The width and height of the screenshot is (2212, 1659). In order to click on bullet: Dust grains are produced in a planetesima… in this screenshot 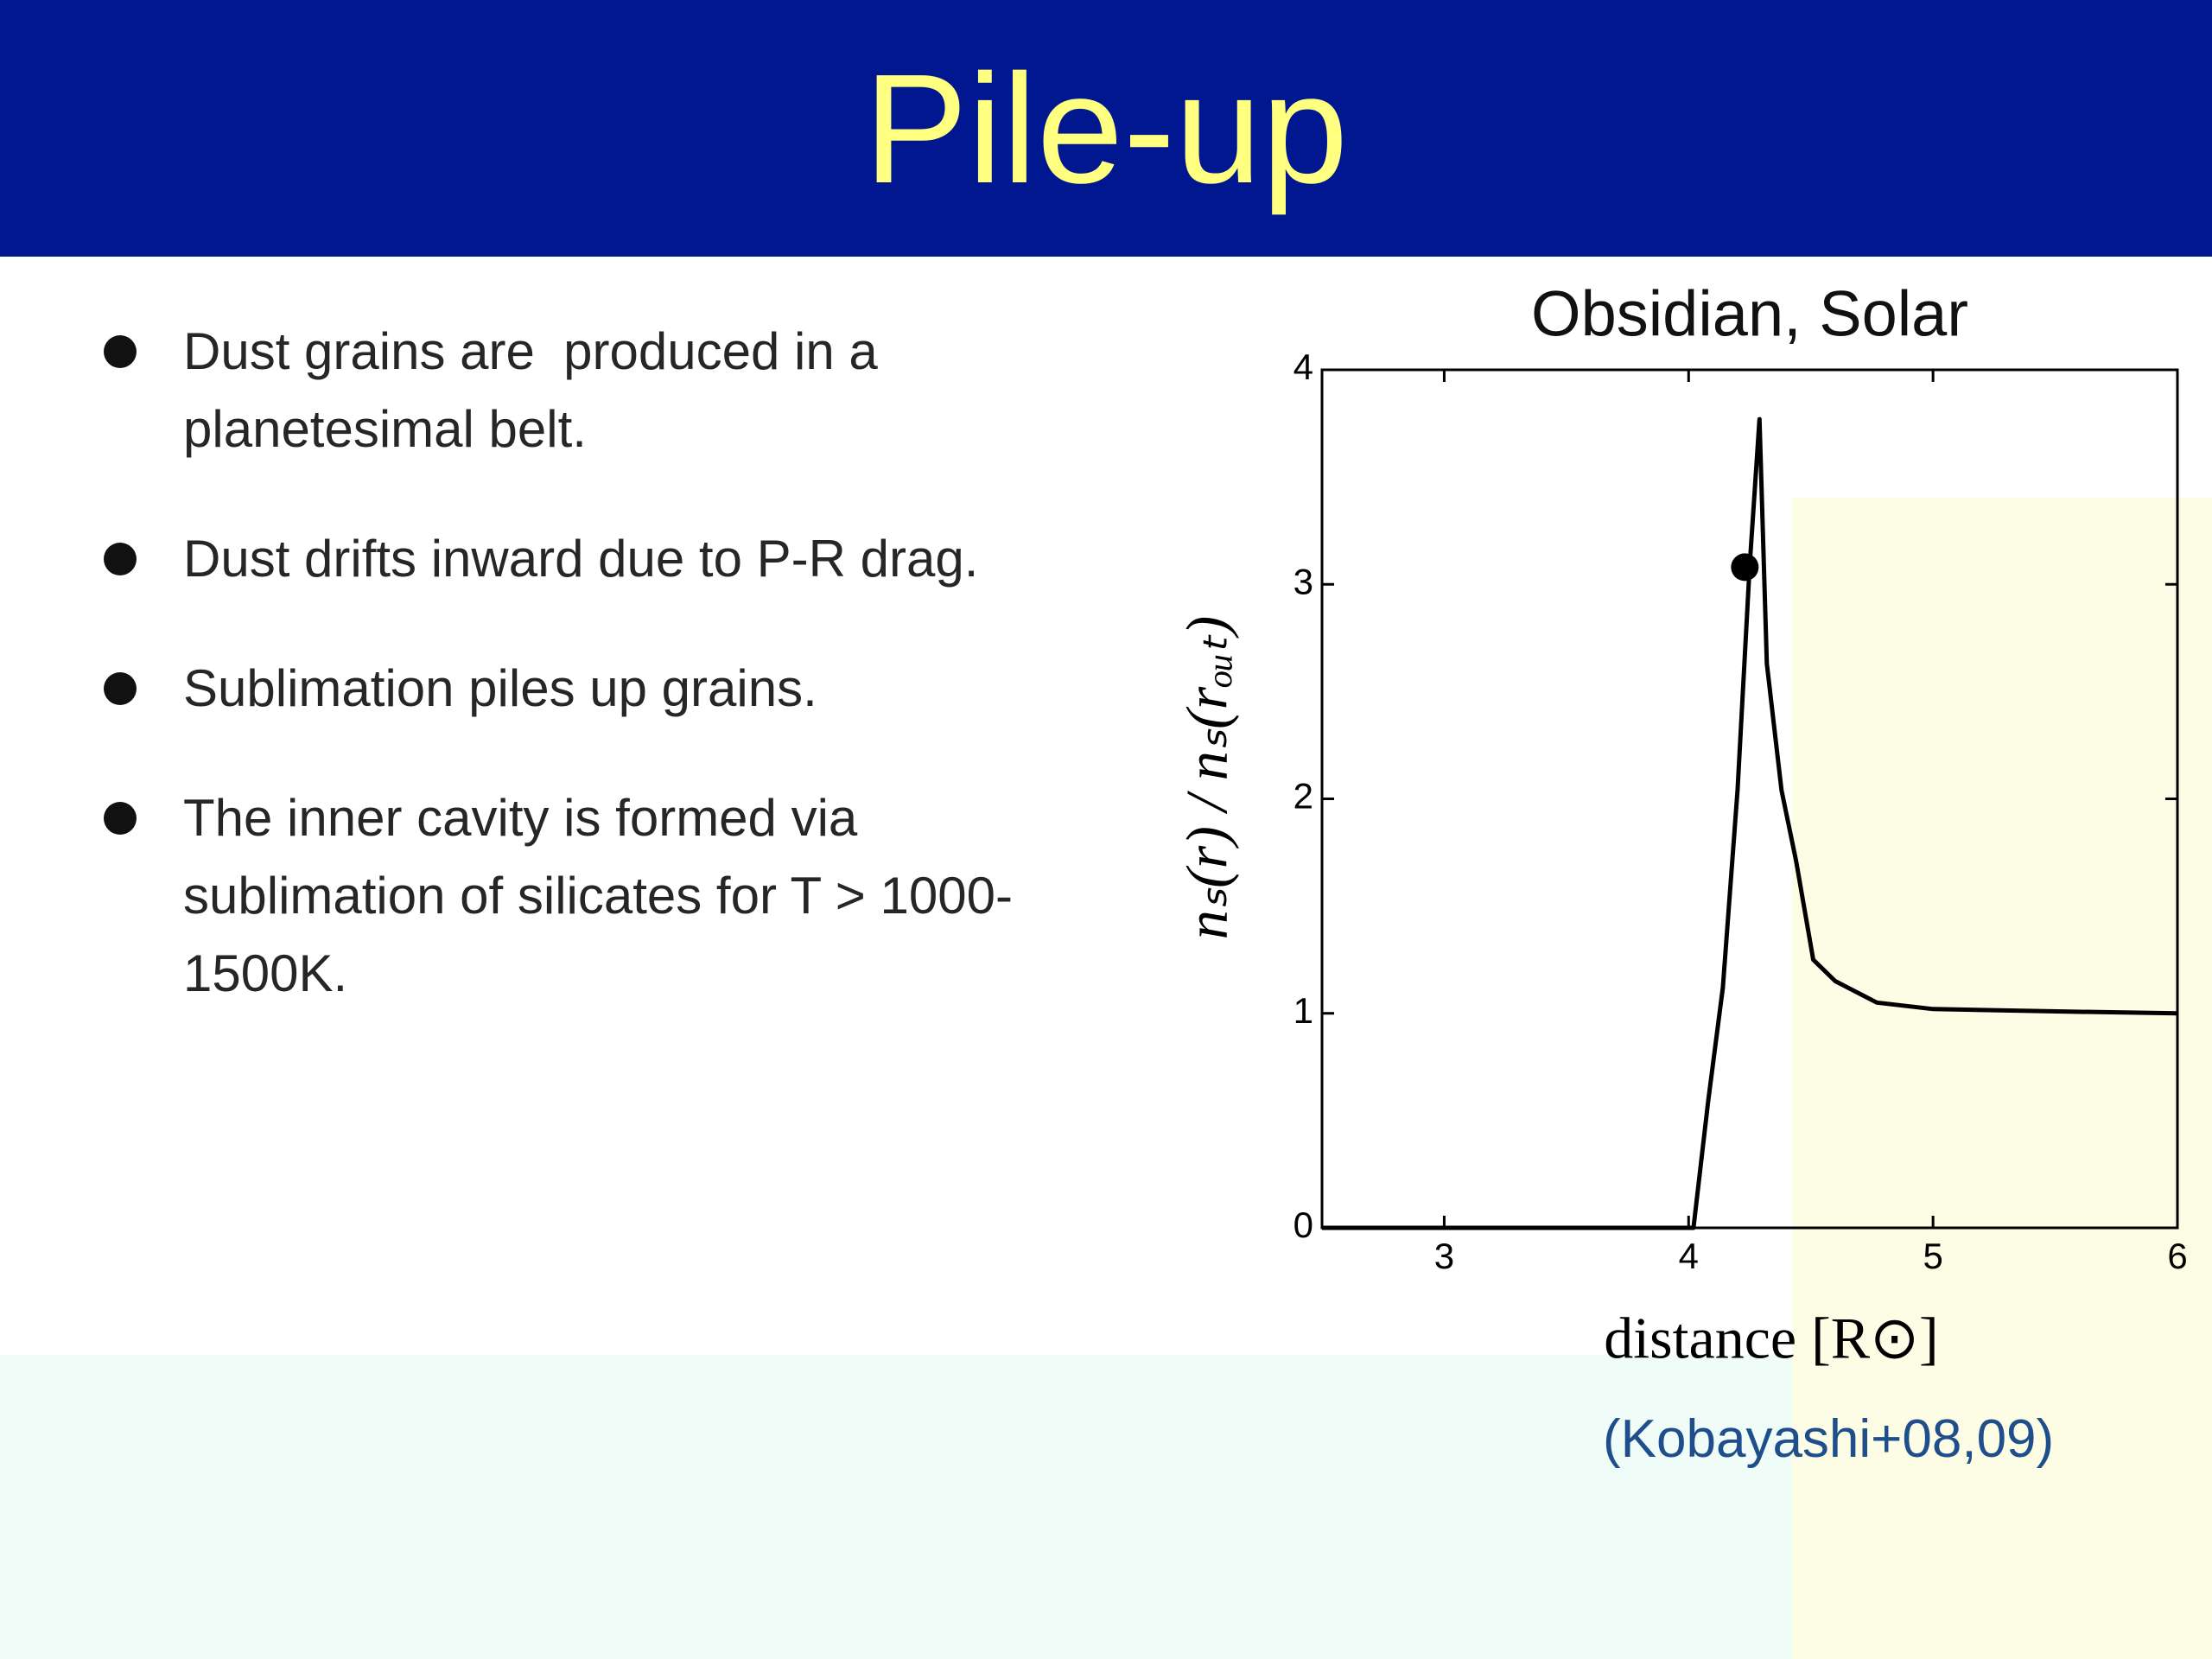, I will do `click(558, 390)`.